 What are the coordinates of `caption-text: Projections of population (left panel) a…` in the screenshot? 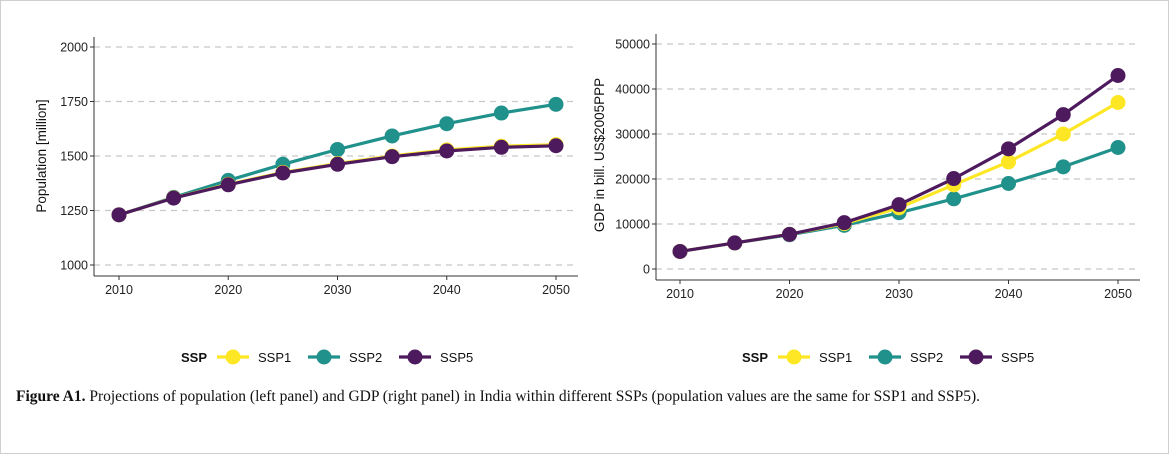 It's located at (533, 396).